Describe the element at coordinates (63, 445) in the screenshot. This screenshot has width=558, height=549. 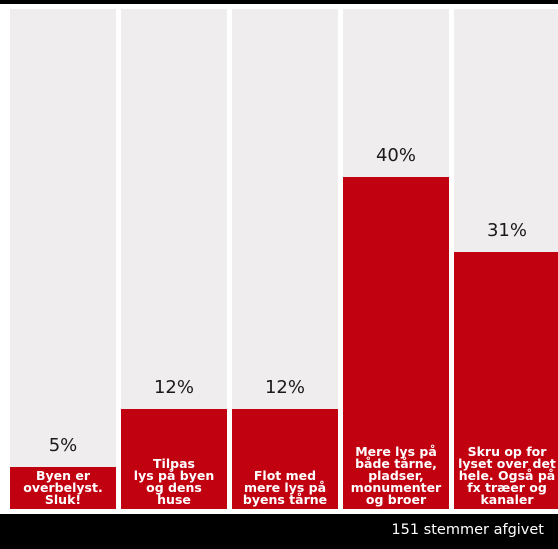
I see `value-label: 5%` at that location.